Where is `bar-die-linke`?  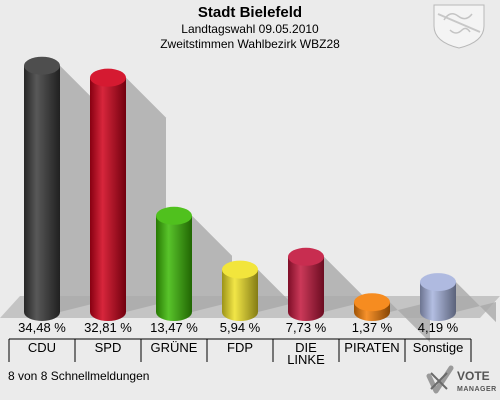
bar-die-linke is located at coordinates (306, 288).